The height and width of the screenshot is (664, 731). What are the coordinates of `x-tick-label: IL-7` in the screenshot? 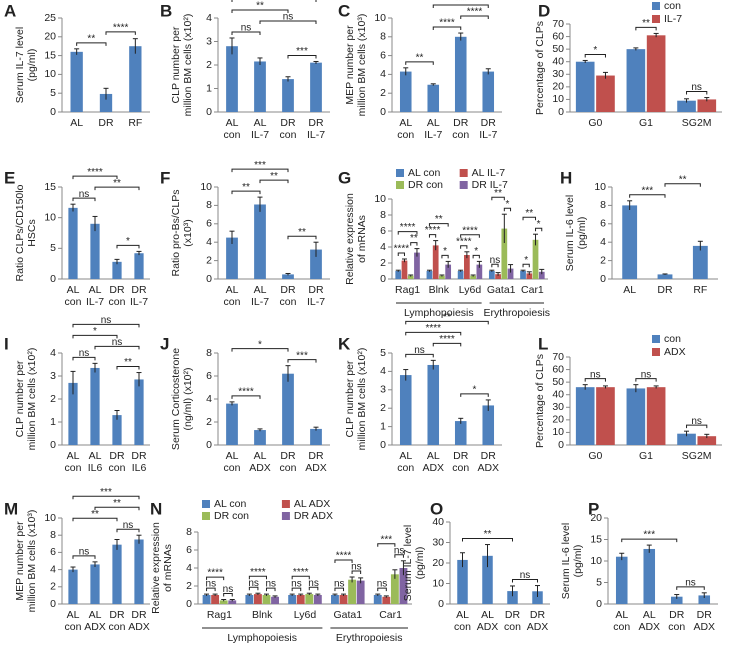 It's located at (260, 135).